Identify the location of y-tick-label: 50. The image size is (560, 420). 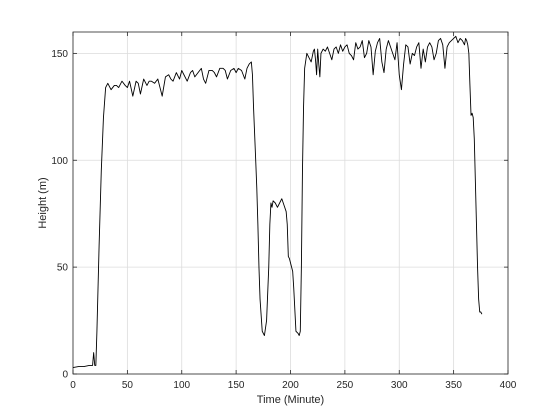
(63, 268).